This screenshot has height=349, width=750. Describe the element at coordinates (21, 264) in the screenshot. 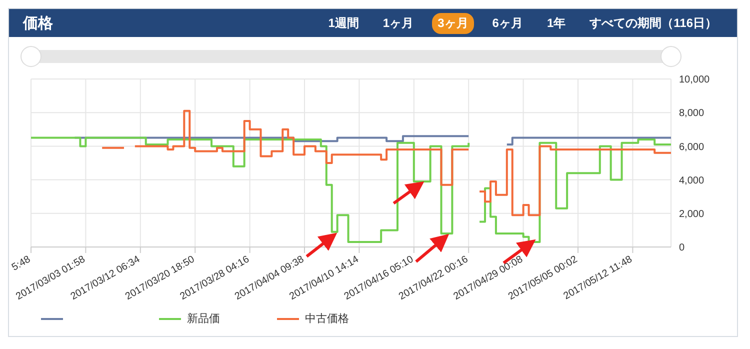

I see `x-tick-label: 5:48` at that location.